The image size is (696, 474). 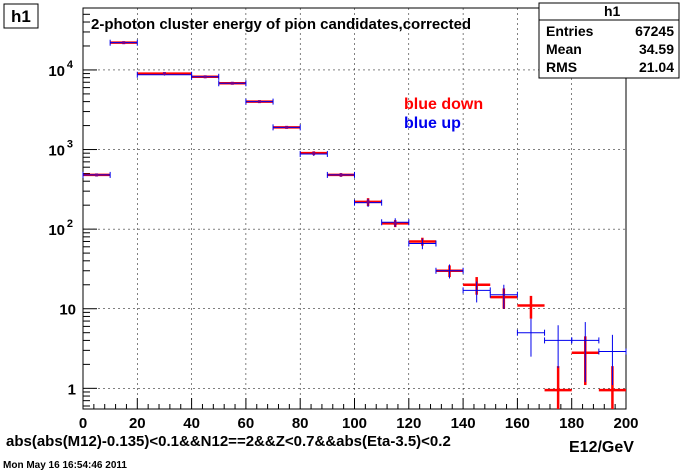 I want to click on x-tick-label: 40, so click(x=191, y=423).